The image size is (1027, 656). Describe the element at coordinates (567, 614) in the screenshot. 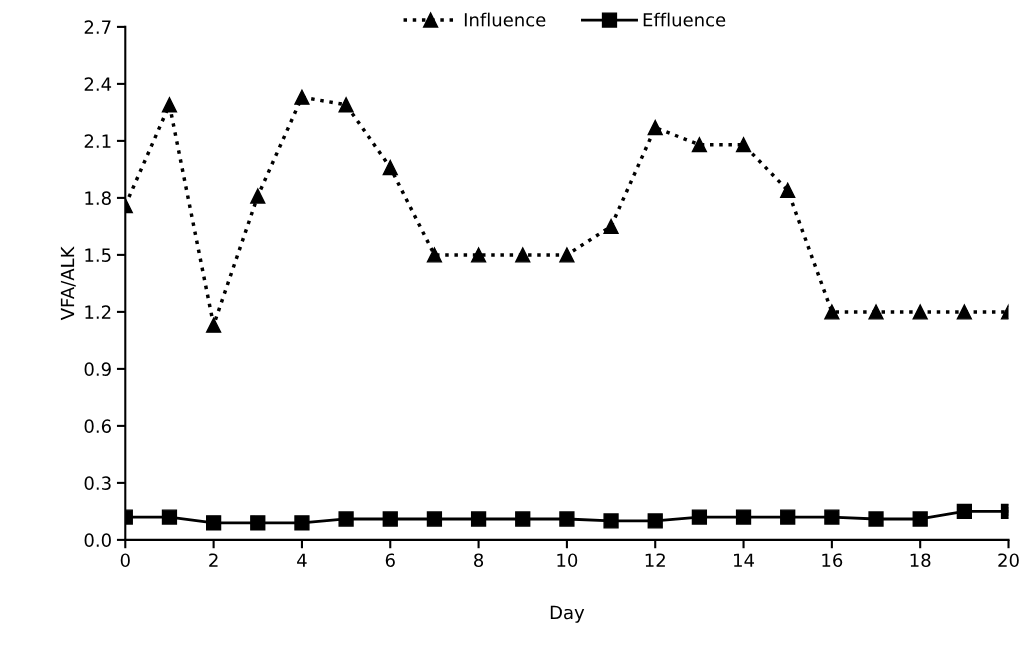

I see `x-axis-title: Day` at that location.